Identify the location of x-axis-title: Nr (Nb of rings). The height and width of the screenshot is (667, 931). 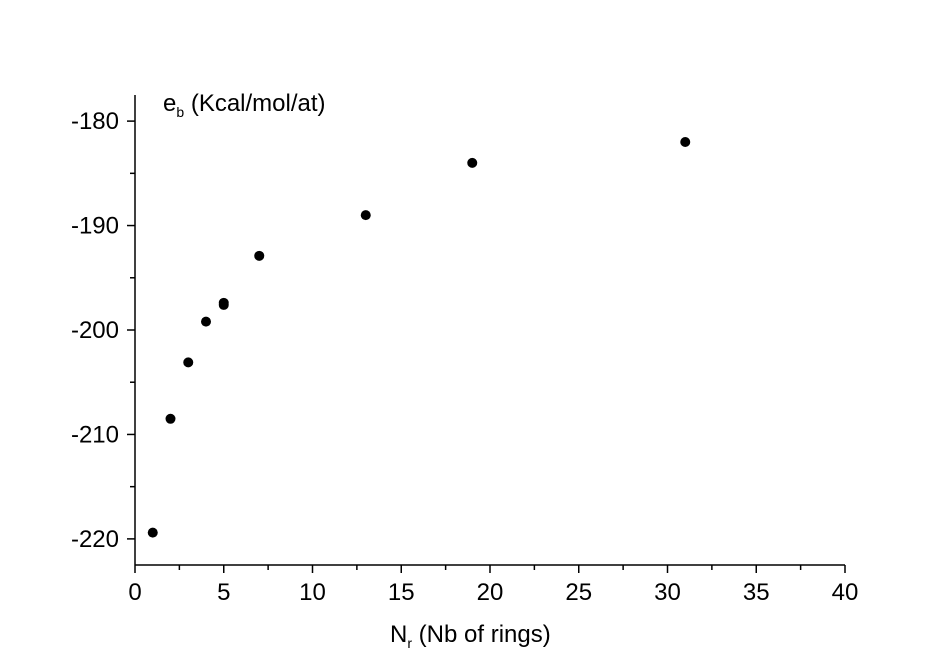
(470, 636).